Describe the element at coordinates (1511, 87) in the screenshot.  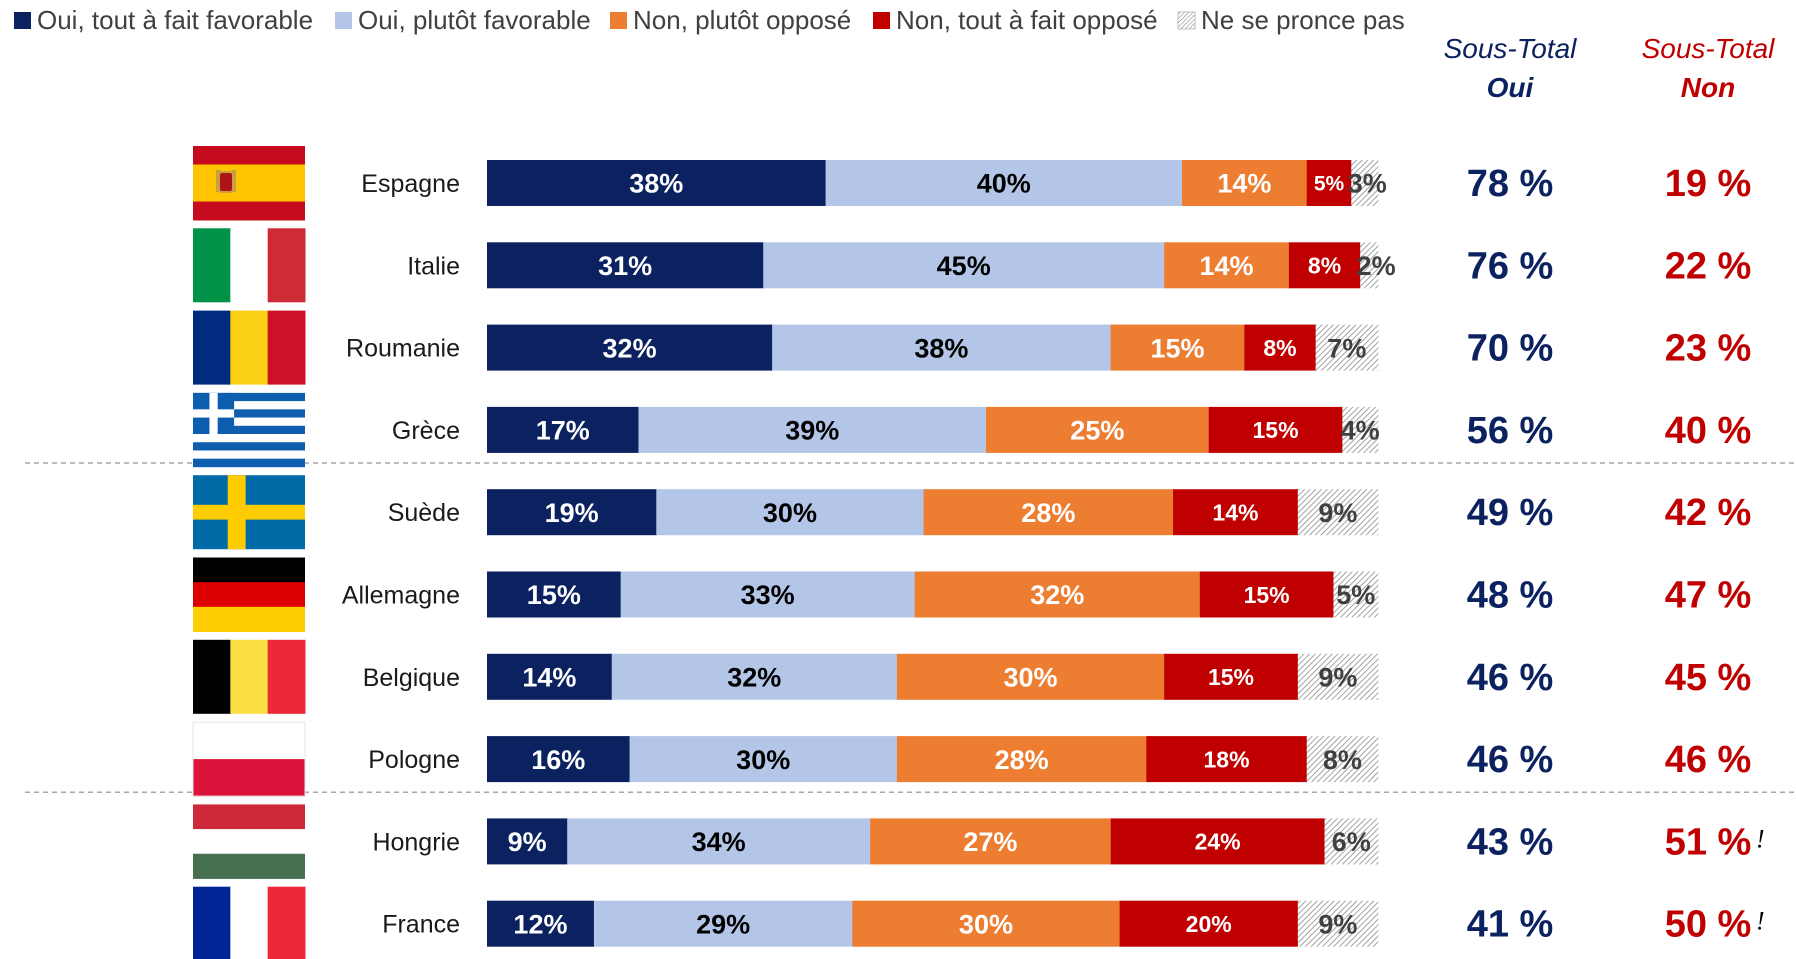
I see `subtotal-oui-header-line2: Oui` at that location.